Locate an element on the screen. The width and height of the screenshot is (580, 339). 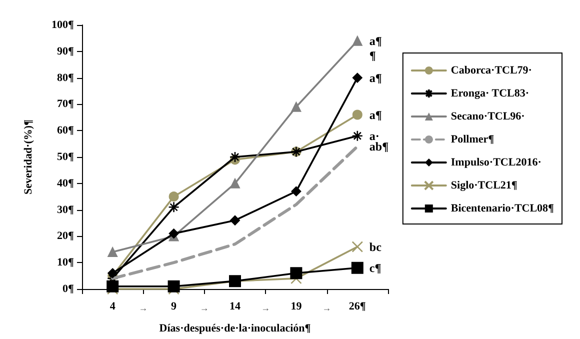
legend-label: Eronga· TCL83· is located at coordinates (490, 94).